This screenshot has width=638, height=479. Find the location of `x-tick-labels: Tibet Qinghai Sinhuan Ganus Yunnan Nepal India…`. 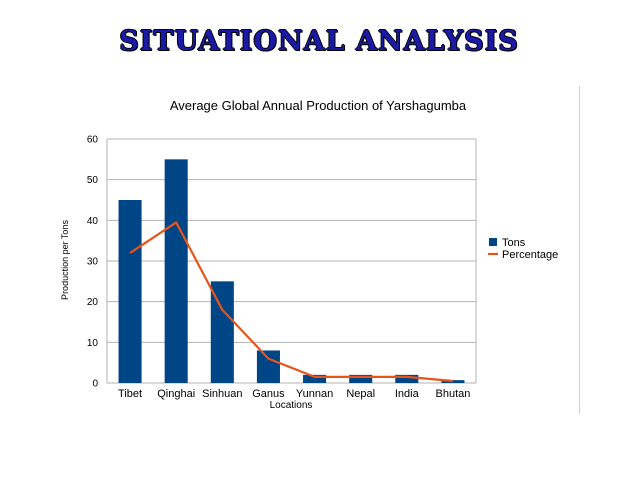

x-tick-labels: Tibet Qinghai Sinhuan Ganus Yunnan Nepal India… is located at coordinates (294, 394).